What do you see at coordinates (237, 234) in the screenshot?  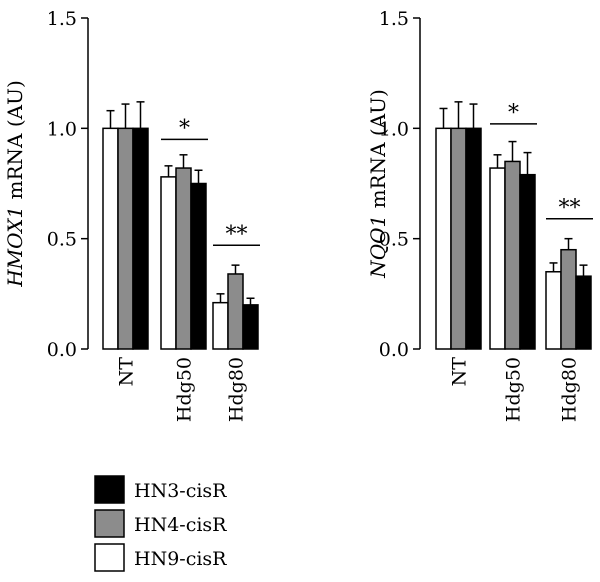 I see `chart-0-significance-marker: **` at bounding box center [237, 234].